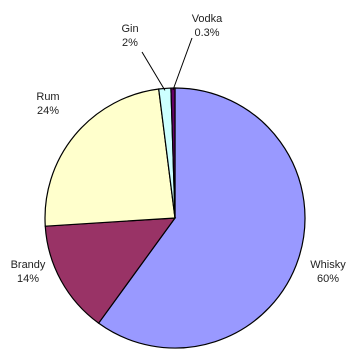  Describe the element at coordinates (153, 71) in the screenshot. I see `leader-line-gin` at that location.